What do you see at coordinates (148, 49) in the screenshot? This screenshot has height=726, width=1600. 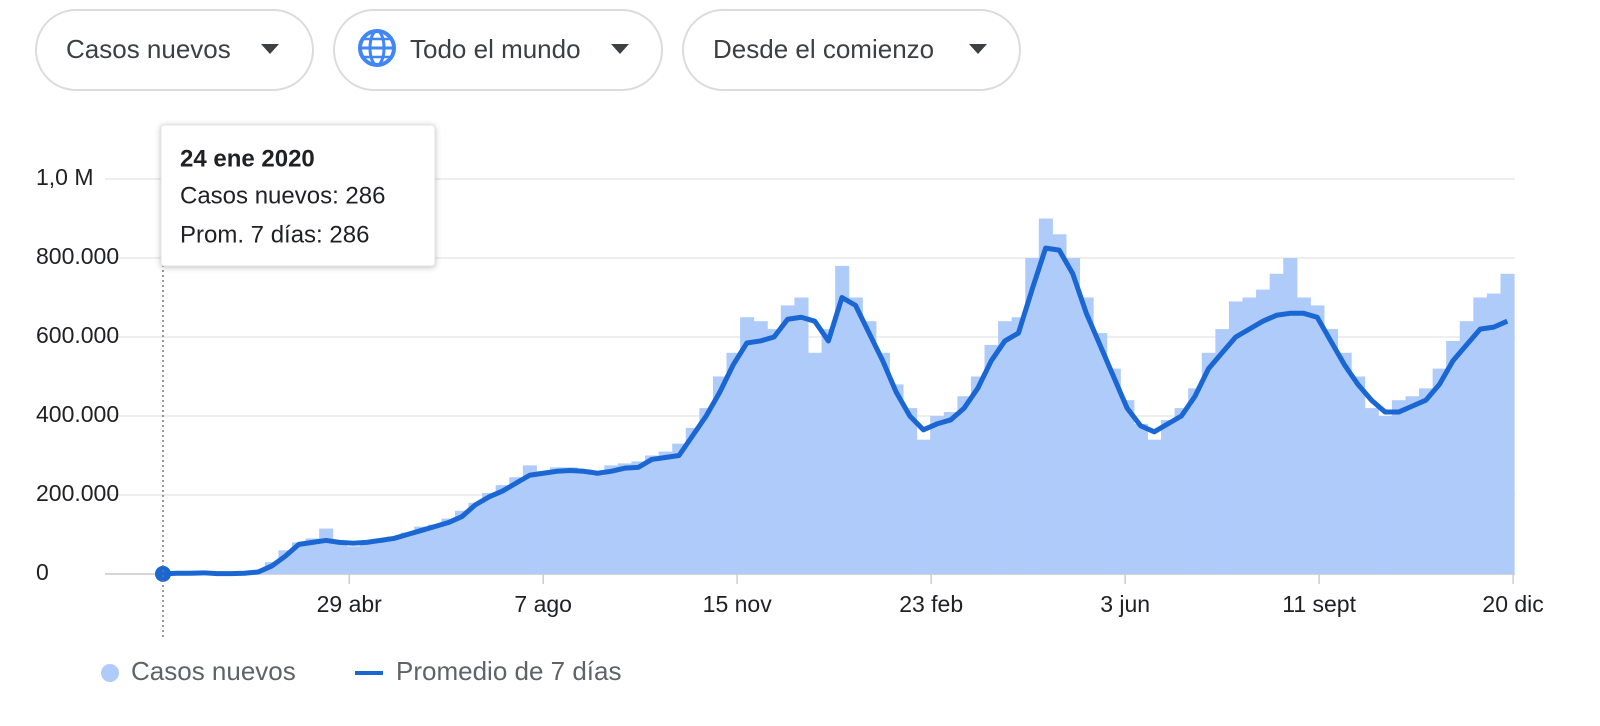 I see `dropdown-label: Casos nuevos` at bounding box center [148, 49].